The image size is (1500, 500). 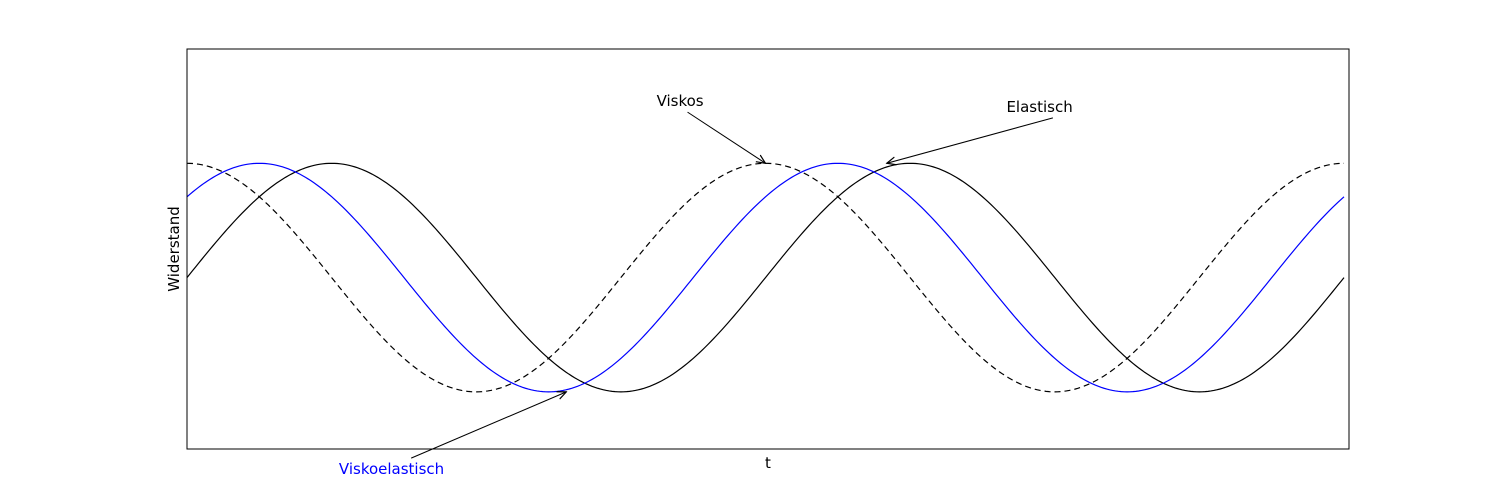 What do you see at coordinates (1039, 107) in the screenshot?
I see `annotation-label: Elastisch` at bounding box center [1039, 107].